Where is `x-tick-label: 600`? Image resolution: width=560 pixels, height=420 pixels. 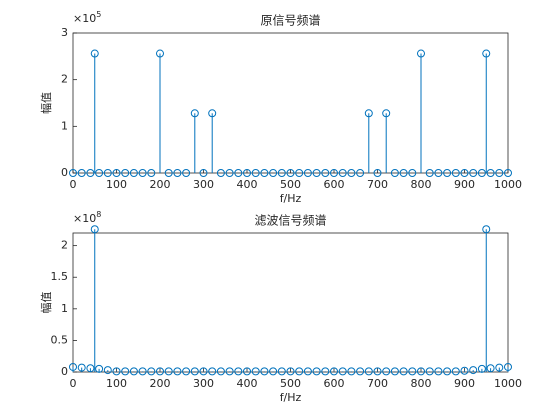 x-tick-label: 600 is located at coordinates (334, 184).